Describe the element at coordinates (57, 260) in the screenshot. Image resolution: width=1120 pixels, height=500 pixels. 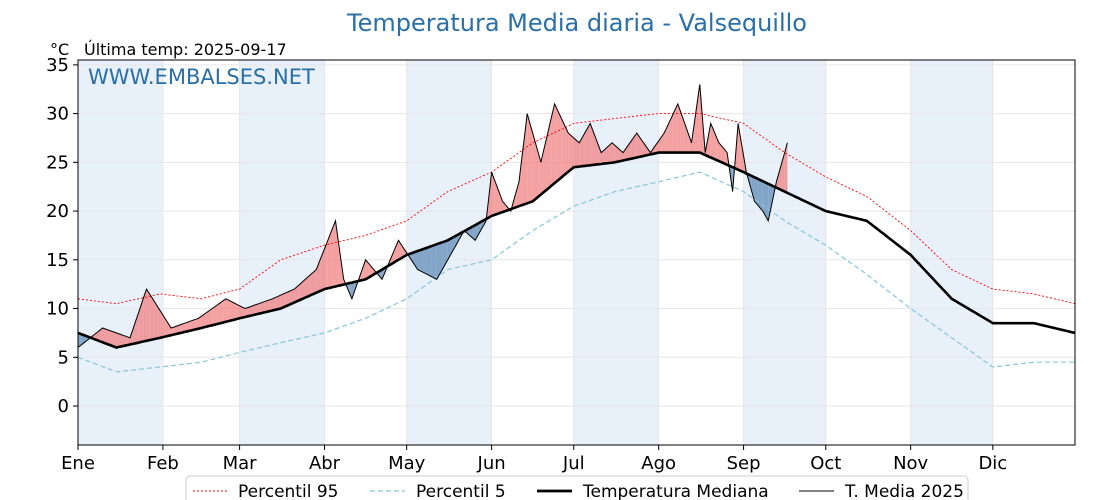
I see `y-tick-label: 15` at that location.